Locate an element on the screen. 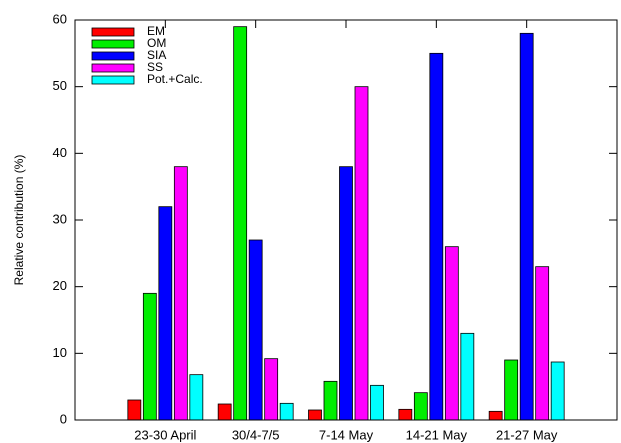 The height and width of the screenshot is (443, 621). legend-label: Pot.+Calc. is located at coordinates (175, 79).